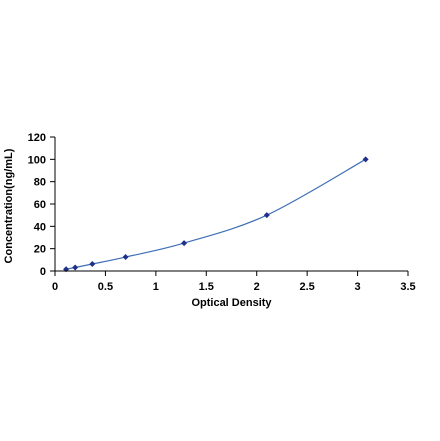 The height and width of the screenshot is (441, 440). Describe the element at coordinates (206, 287) in the screenshot. I see `x-tick-label: 1.5` at that location.